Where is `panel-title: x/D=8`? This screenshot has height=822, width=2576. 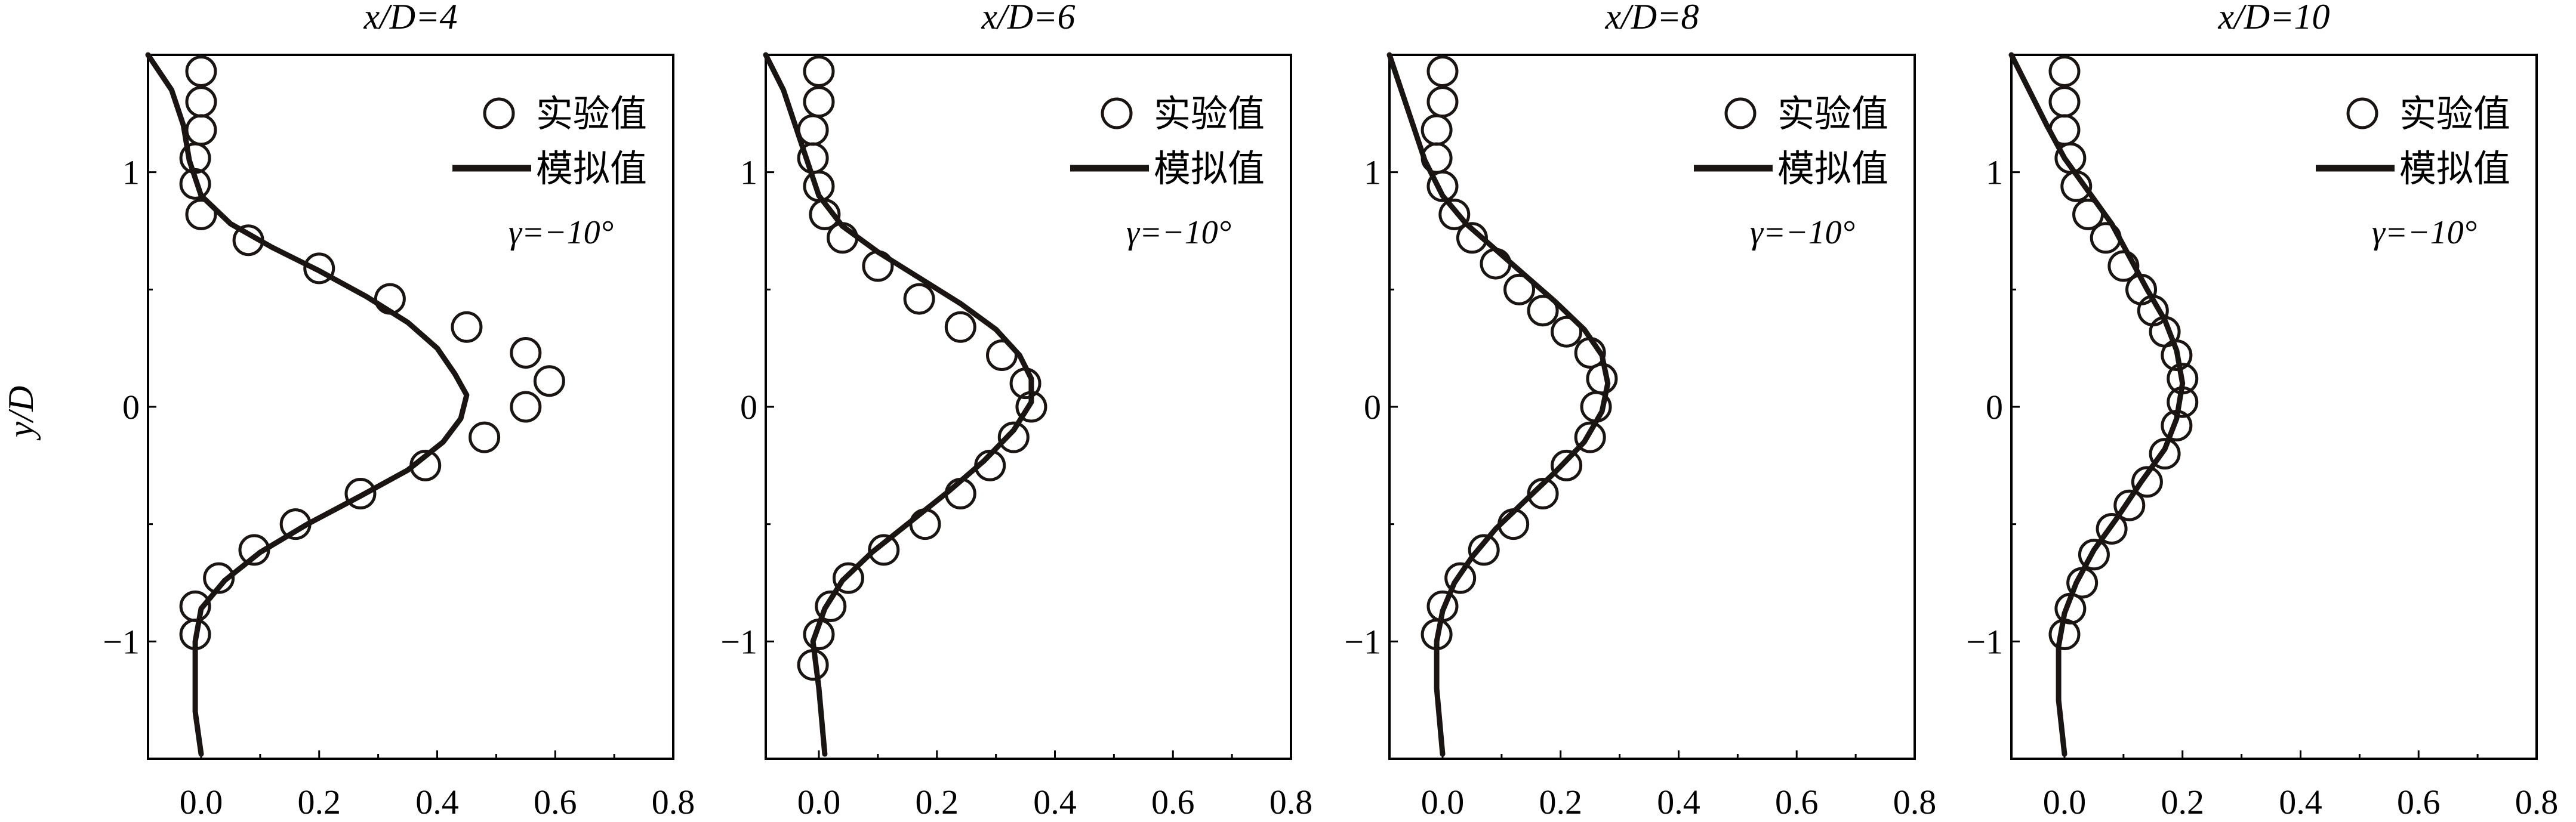
panel-title: x/D=8 is located at coordinates (1651, 18).